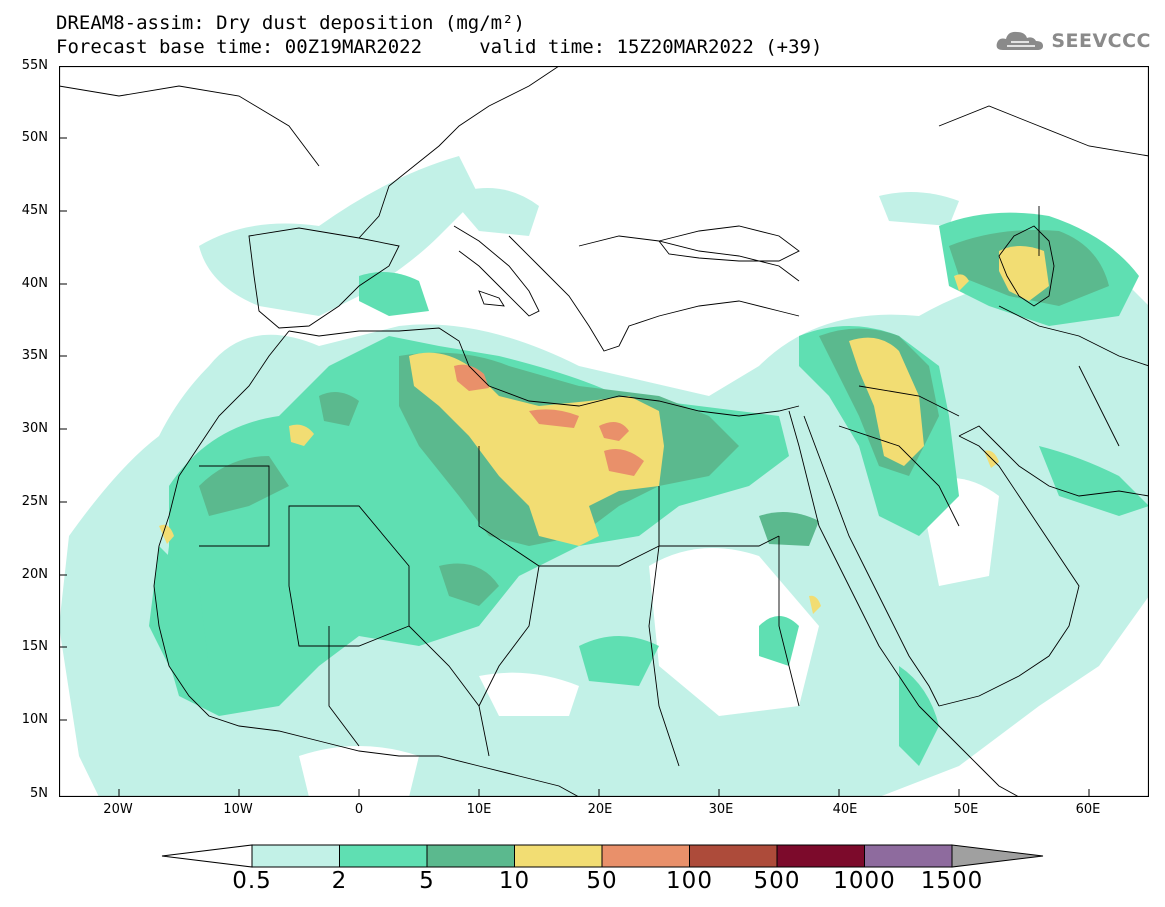  What do you see at coordinates (207, 856) in the screenshot?
I see `legend-swatch-below-min` at bounding box center [207, 856].